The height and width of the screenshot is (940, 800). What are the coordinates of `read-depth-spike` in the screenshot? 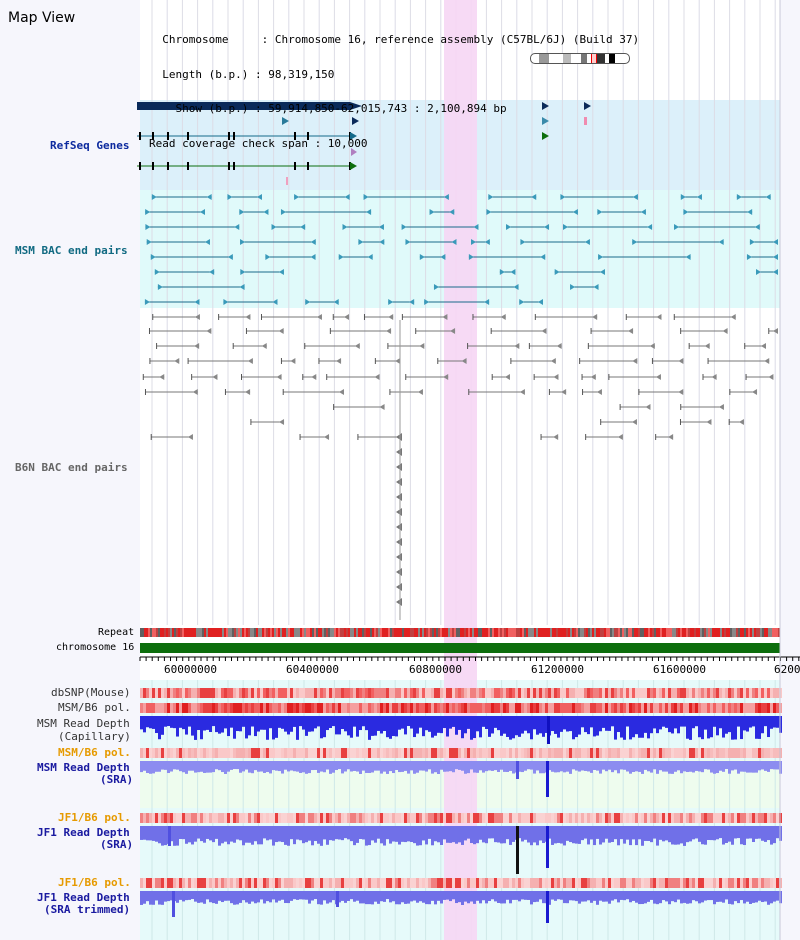 It's located at (547, 847).